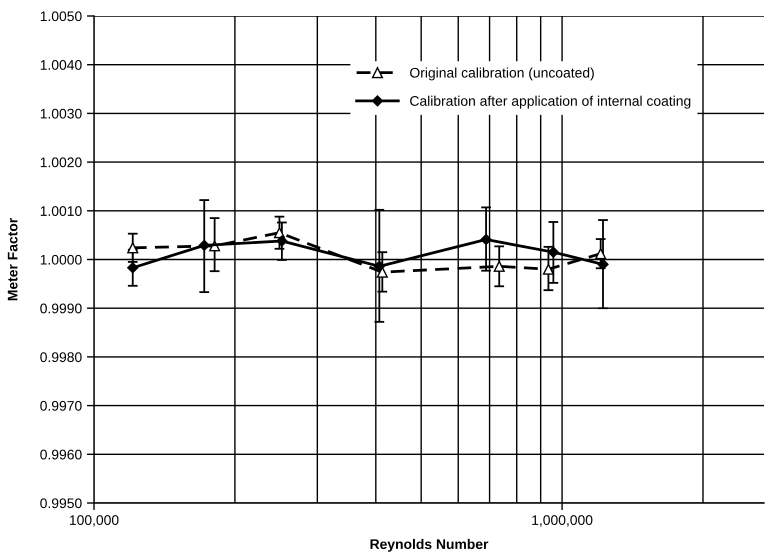  What do you see at coordinates (61, 357) in the screenshot?
I see `y-tick-label: 0.9980` at bounding box center [61, 357].